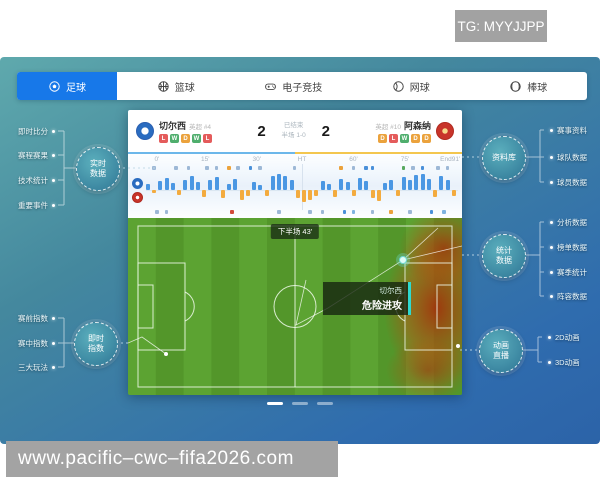 Image resolution: width=600 pixels, height=480 pixels. Describe the element at coordinates (566, 222) in the screenshot. I see `link-item: 分析数据` at that location.